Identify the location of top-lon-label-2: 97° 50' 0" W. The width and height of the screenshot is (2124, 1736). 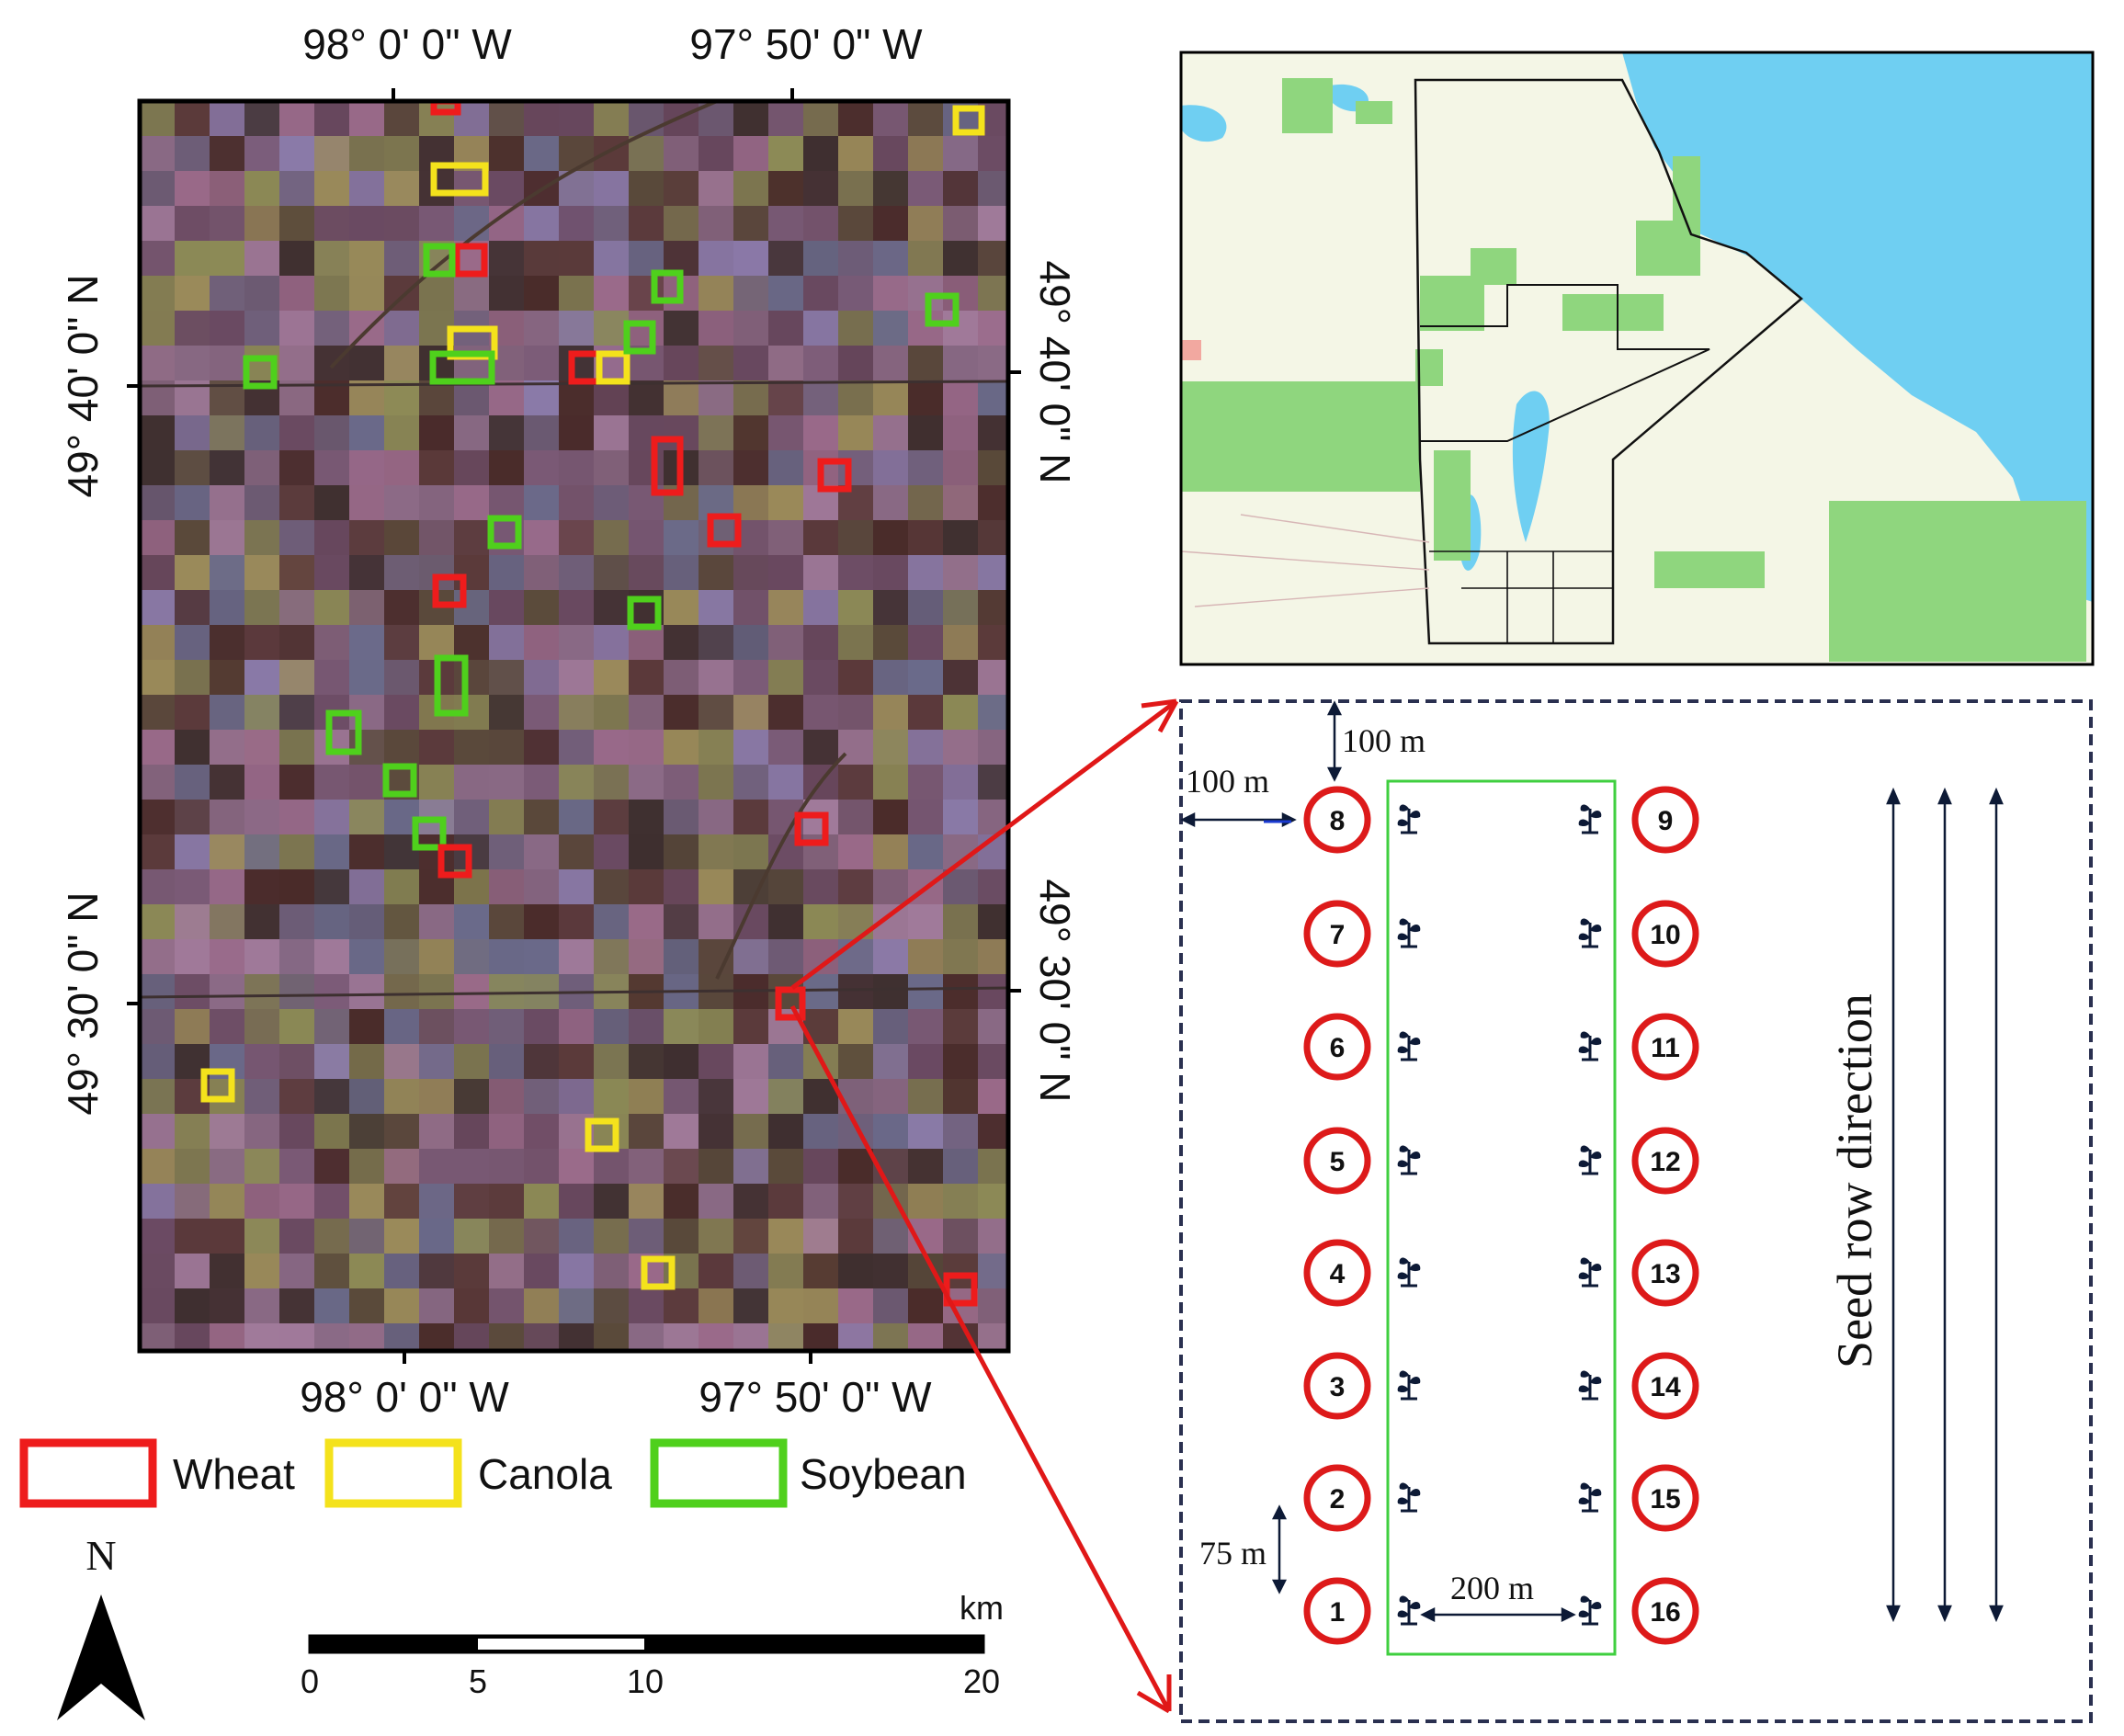
(806, 44).